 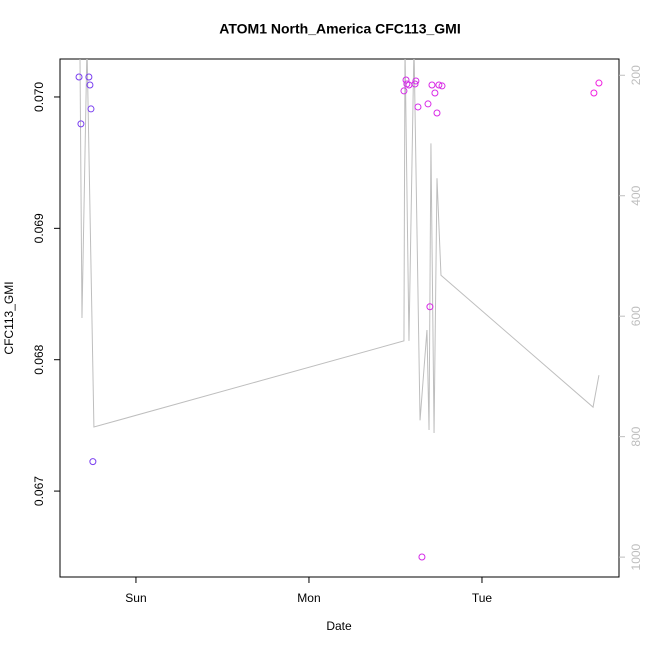 What do you see at coordinates (308, 598) in the screenshot?
I see `x-tick-label: Mon` at bounding box center [308, 598].